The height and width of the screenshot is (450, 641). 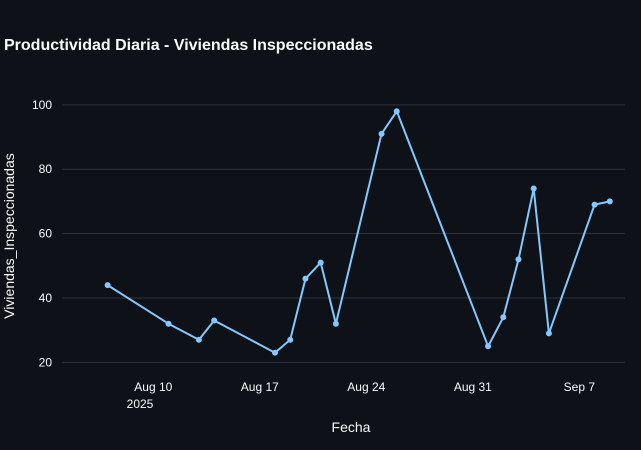 I want to click on y-tick-label: 100, so click(x=42, y=105).